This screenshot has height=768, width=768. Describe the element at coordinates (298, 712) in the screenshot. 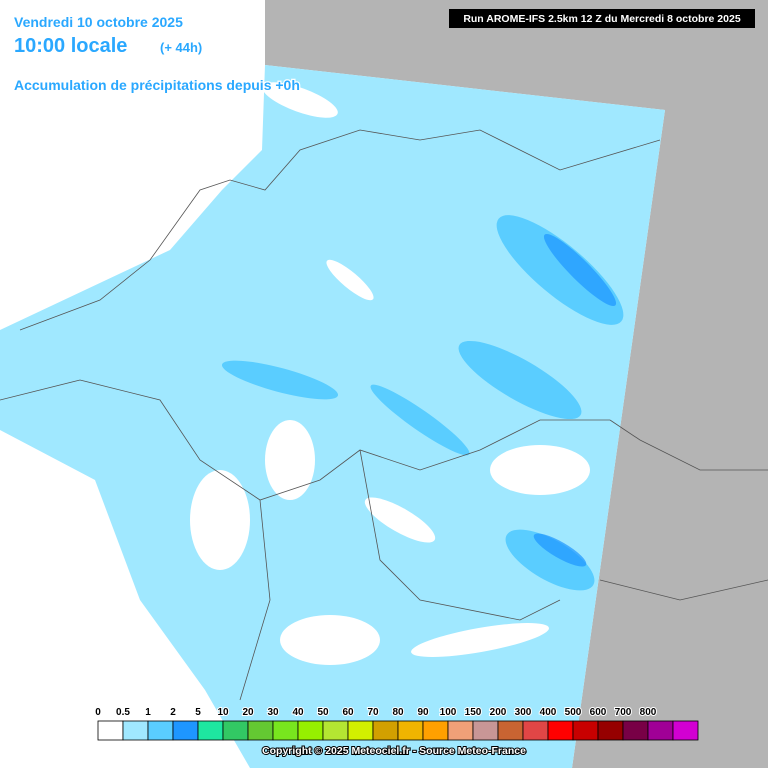

I see `legend-label: 40` at that location.